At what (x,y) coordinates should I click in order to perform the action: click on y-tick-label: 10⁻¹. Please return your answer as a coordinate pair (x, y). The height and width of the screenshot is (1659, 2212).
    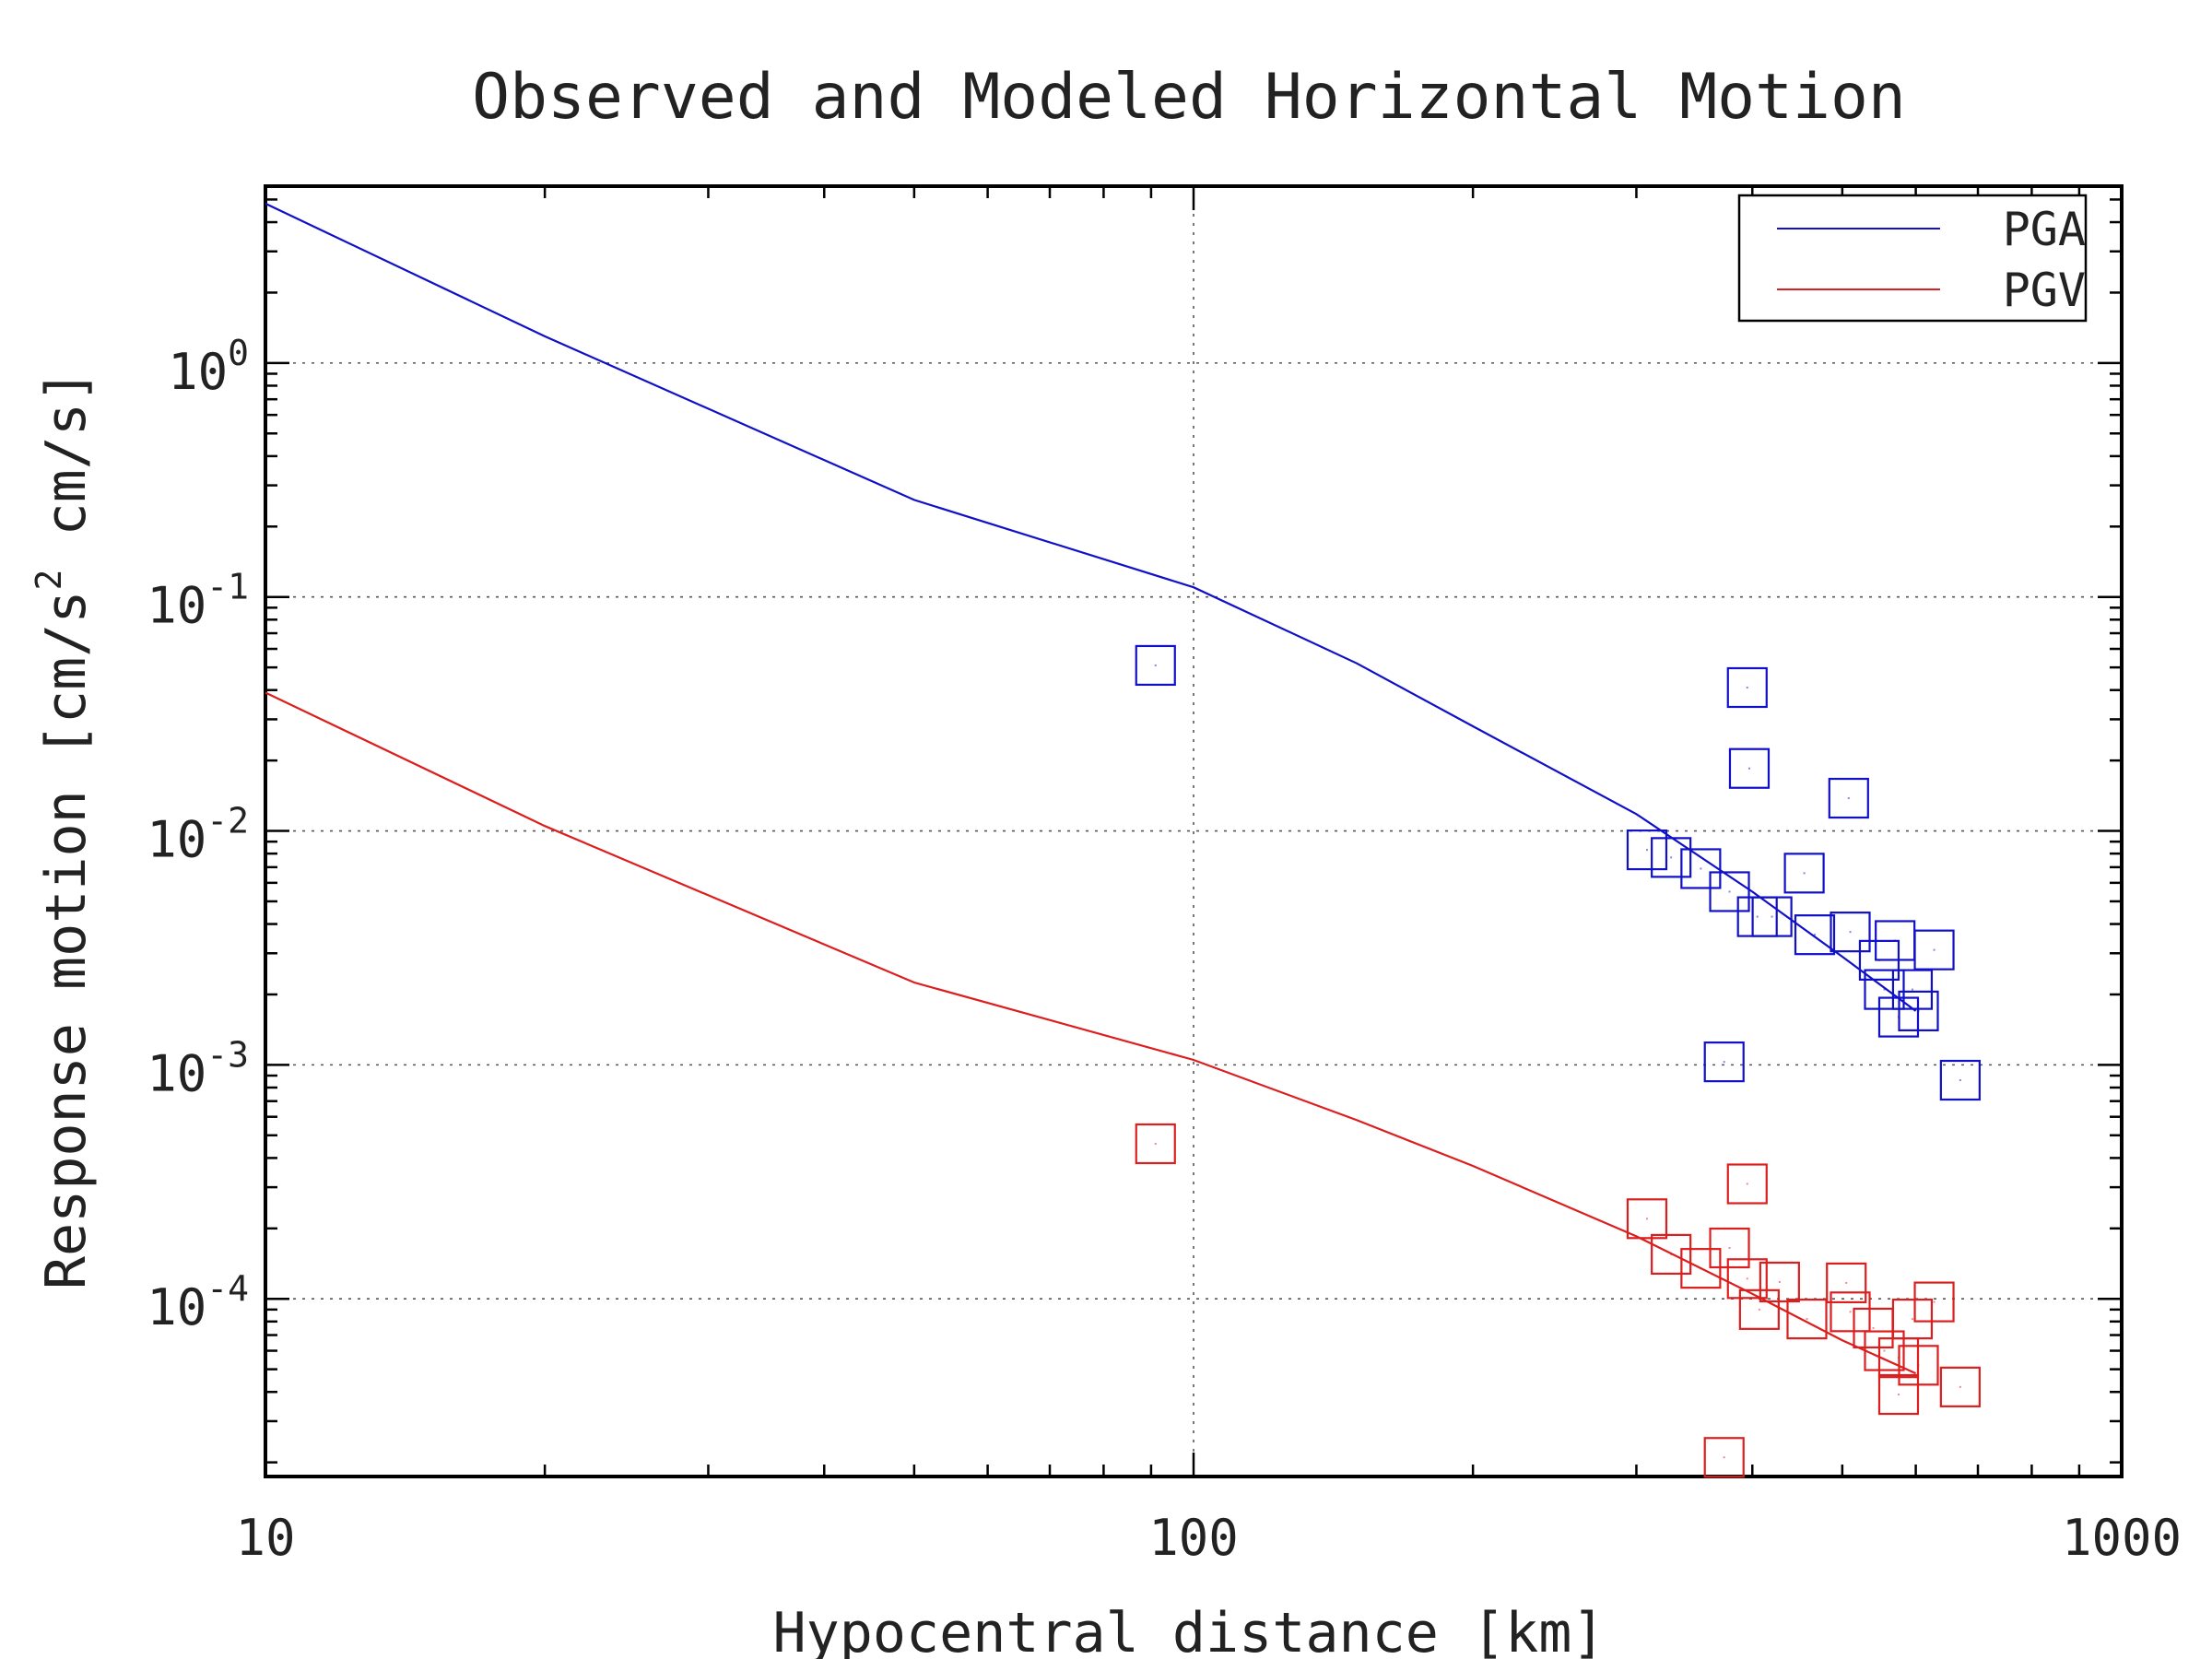
    Looking at the image, I should click on (198, 601).